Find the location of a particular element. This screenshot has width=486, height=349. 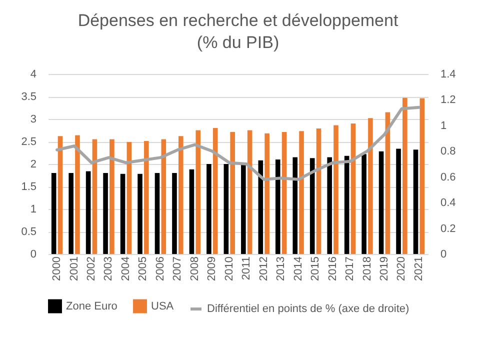

y-tick-label: 3 is located at coordinates (33, 120).